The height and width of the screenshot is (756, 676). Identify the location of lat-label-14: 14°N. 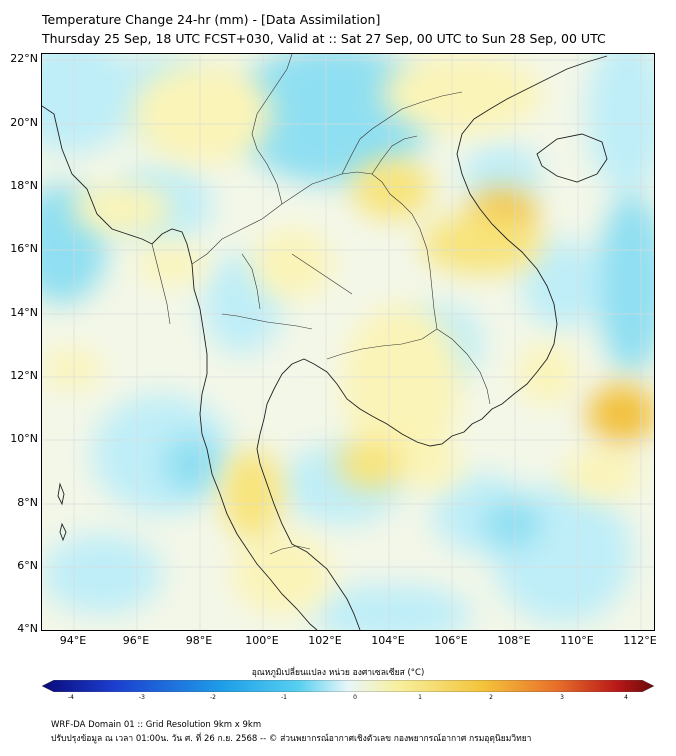
(24, 312).